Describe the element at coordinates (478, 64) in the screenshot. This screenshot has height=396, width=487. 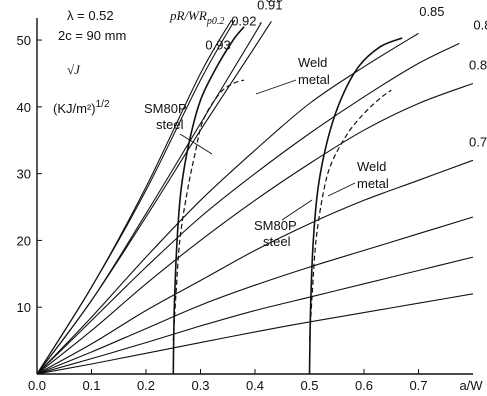
I see `load-curve-label-6: 0.8` at that location.